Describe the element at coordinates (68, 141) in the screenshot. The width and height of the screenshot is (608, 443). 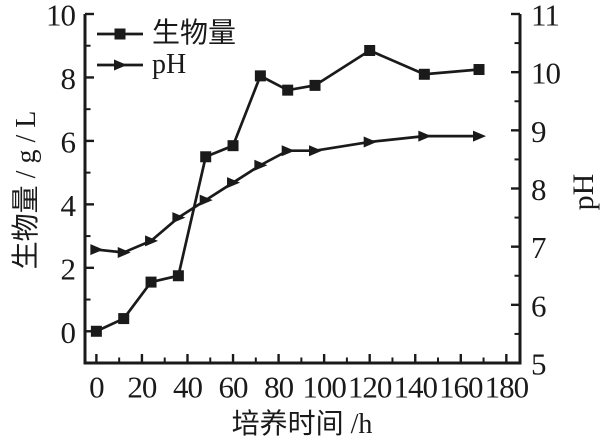
I see `y-left-tick-label: 6` at that location.